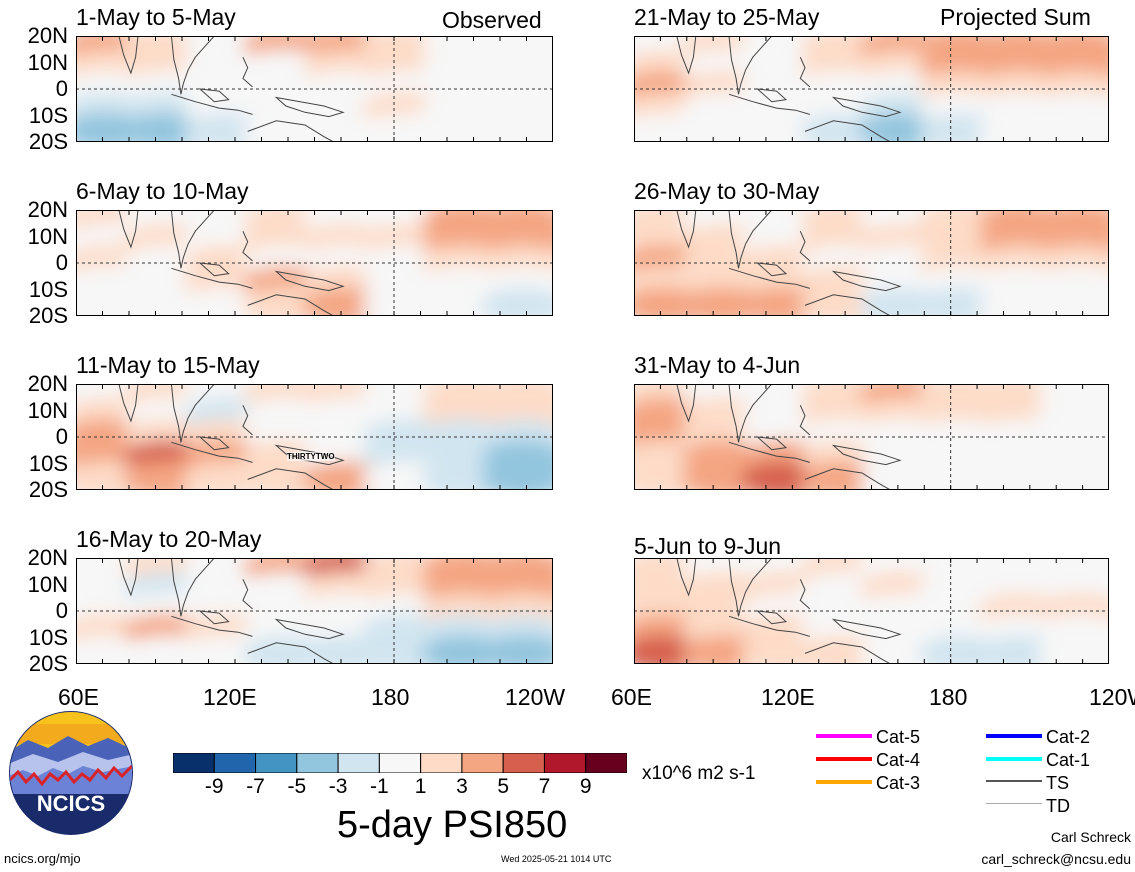 The height and width of the screenshot is (872, 1135). I want to click on storm-label: THIRTYTWO, so click(311, 456).